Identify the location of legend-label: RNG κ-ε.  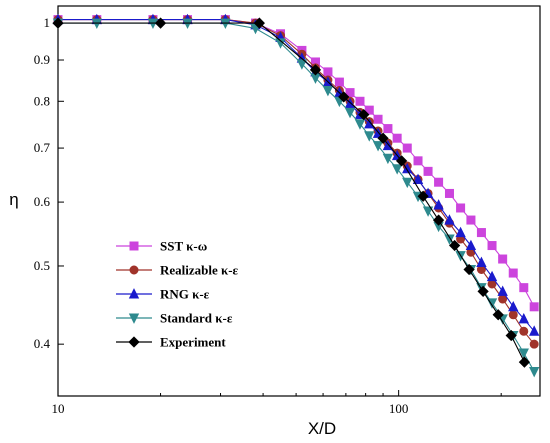
(185, 294).